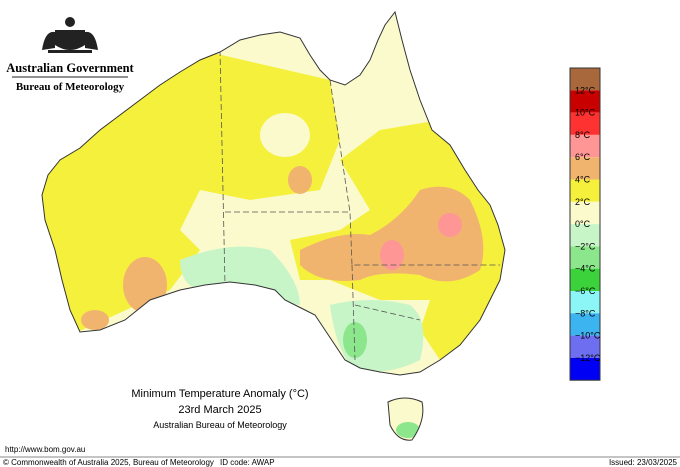  What do you see at coordinates (70, 35) in the screenshot?
I see `coat-of-arms` at bounding box center [70, 35].